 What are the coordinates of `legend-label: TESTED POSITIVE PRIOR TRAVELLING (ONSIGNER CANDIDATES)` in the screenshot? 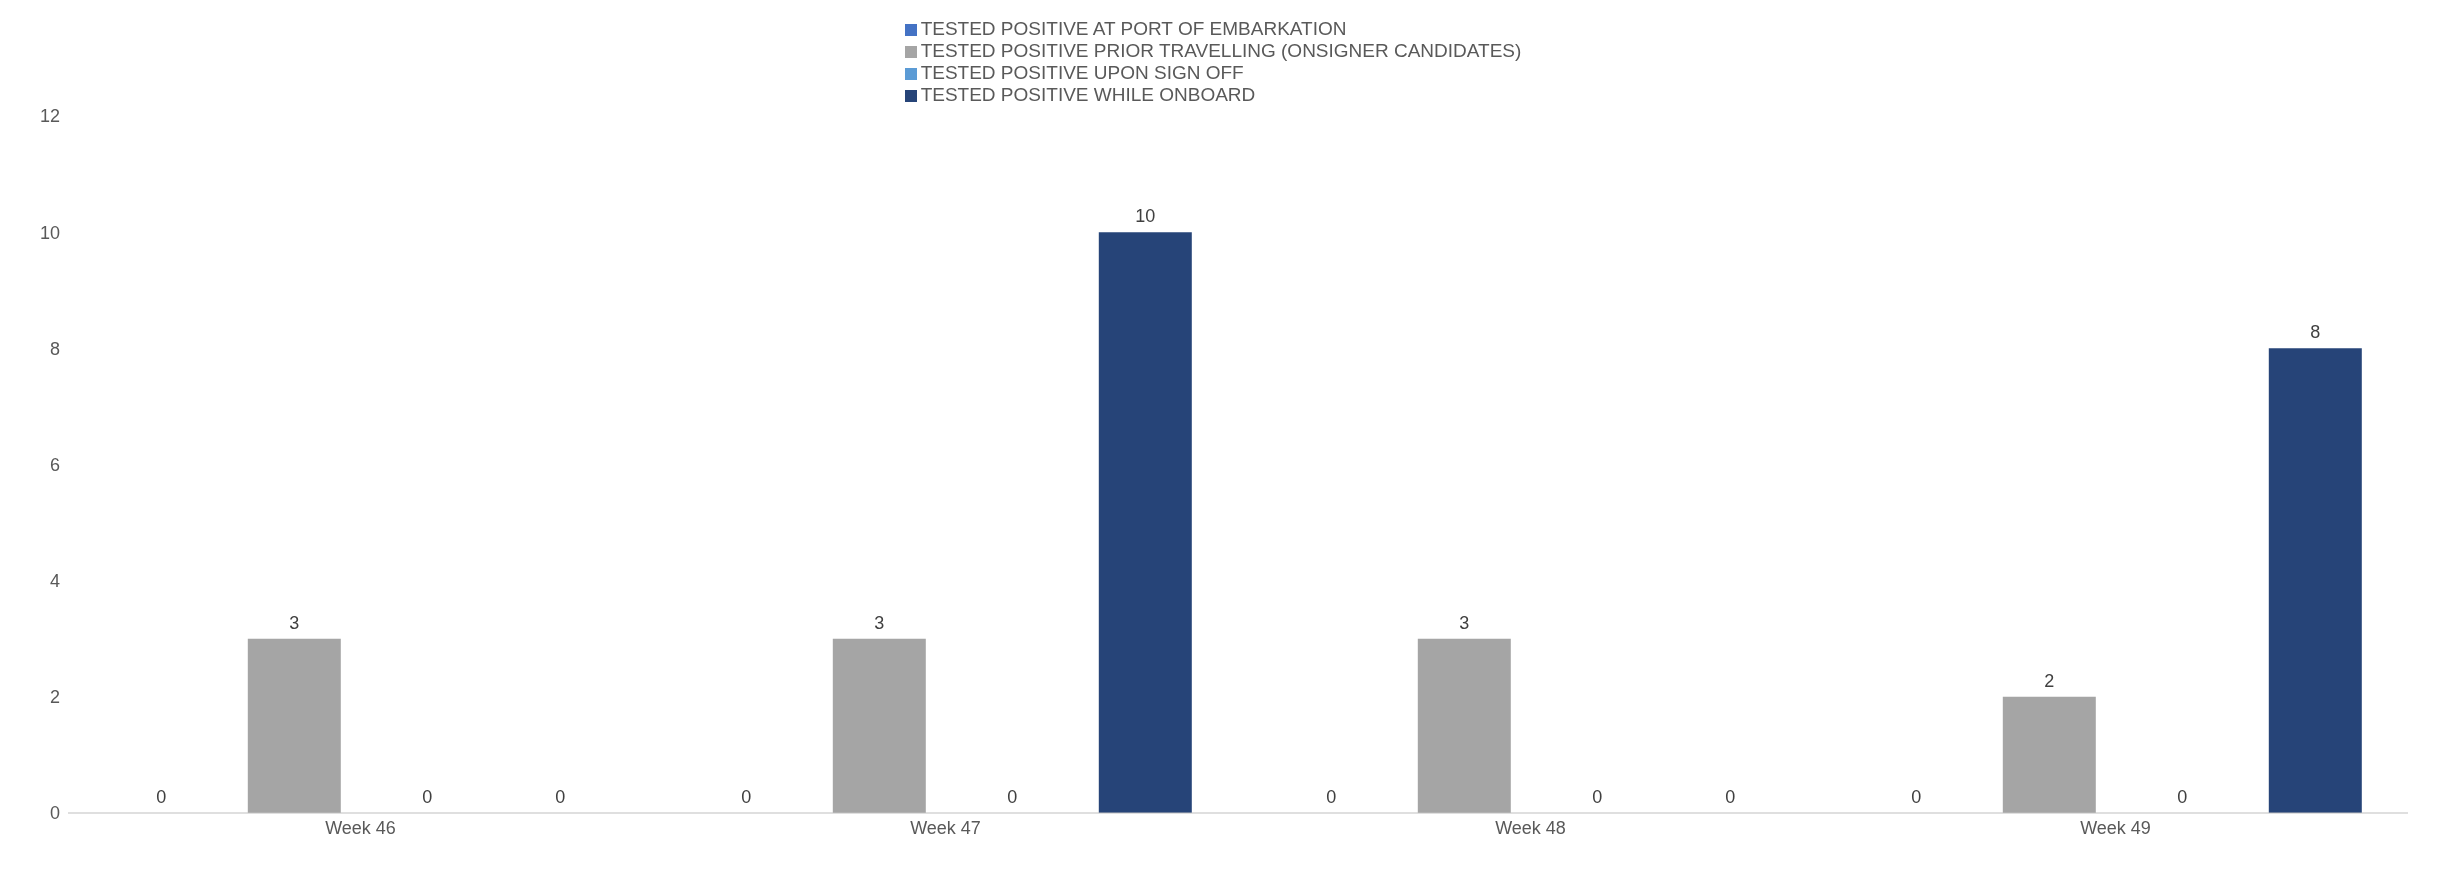 It's located at (1221, 50).